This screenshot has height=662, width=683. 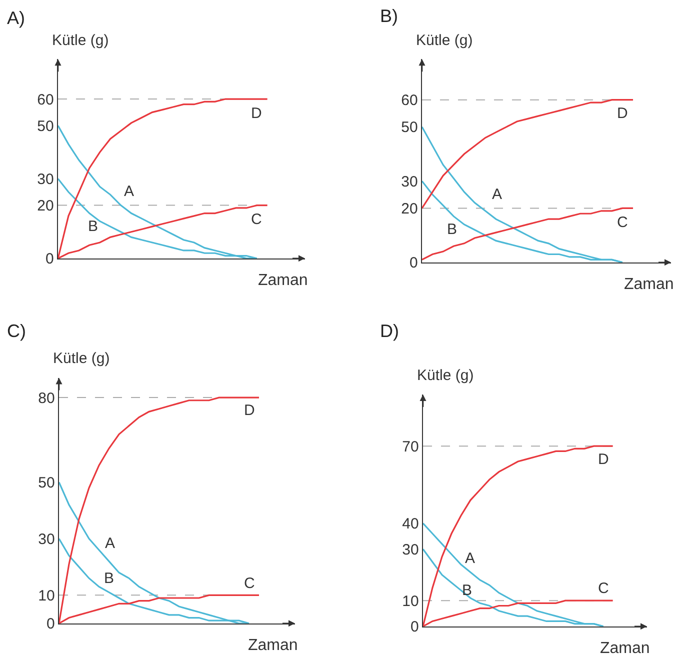 I want to click on y-tick-label: 80, so click(x=46, y=398).